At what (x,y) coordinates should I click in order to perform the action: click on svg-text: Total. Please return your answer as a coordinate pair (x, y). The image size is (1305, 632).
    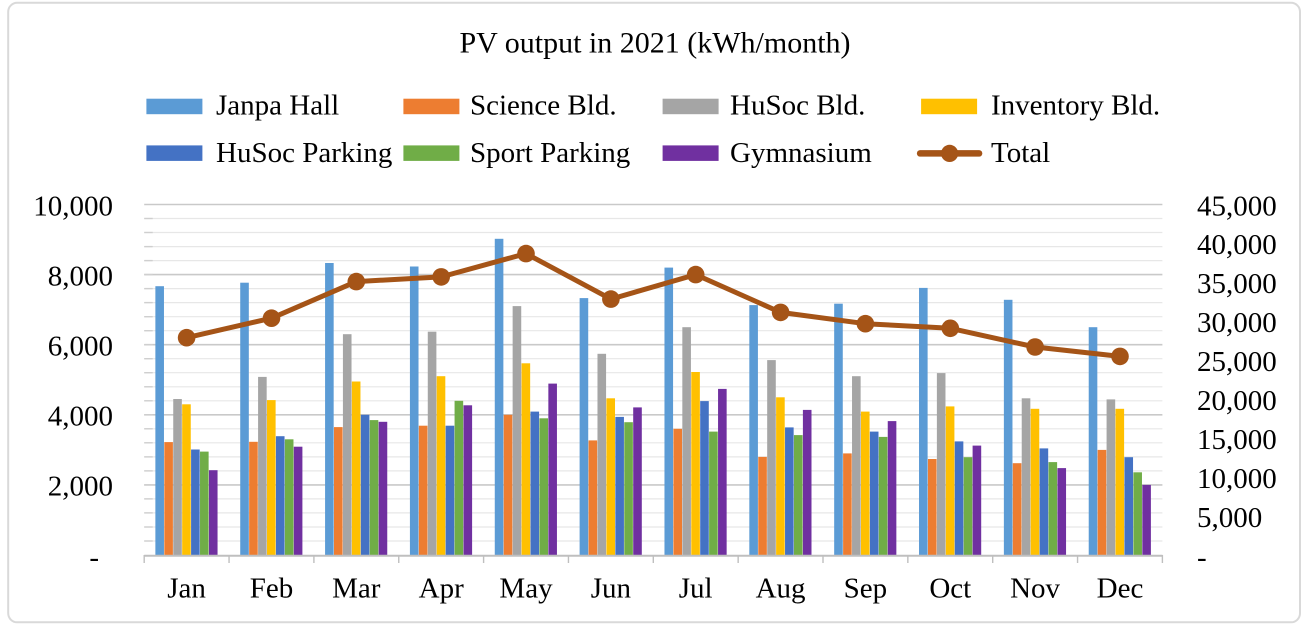
    Looking at the image, I should click on (1020, 153).